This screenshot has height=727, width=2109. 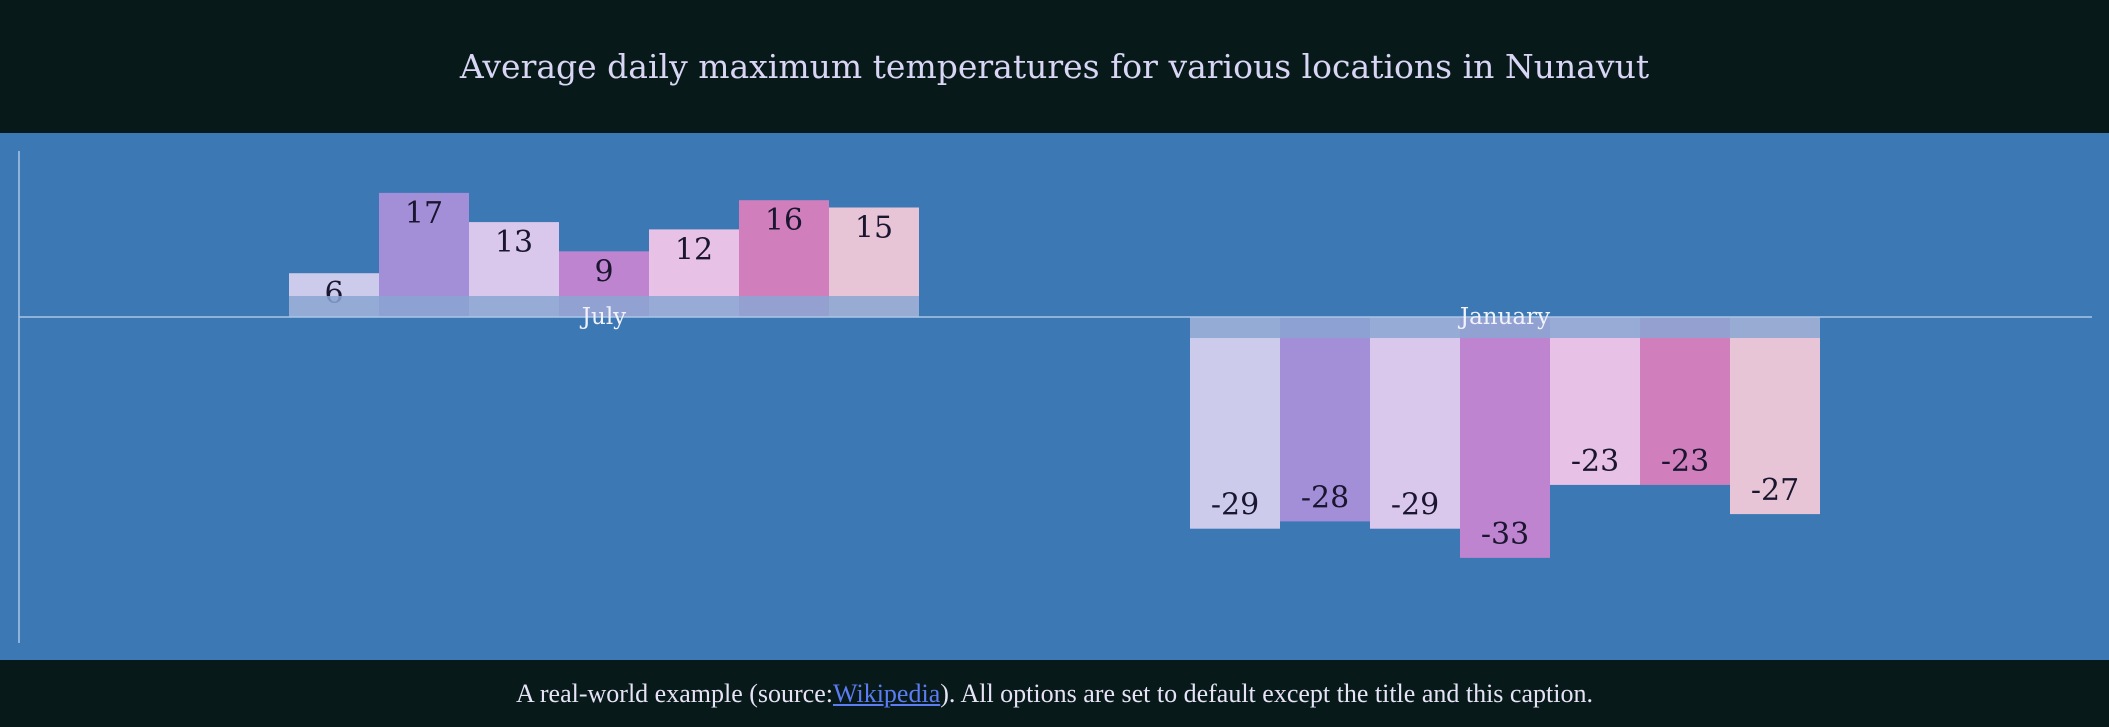 What do you see at coordinates (1685, 461) in the screenshot?
I see `data-label-january-6: -23` at bounding box center [1685, 461].